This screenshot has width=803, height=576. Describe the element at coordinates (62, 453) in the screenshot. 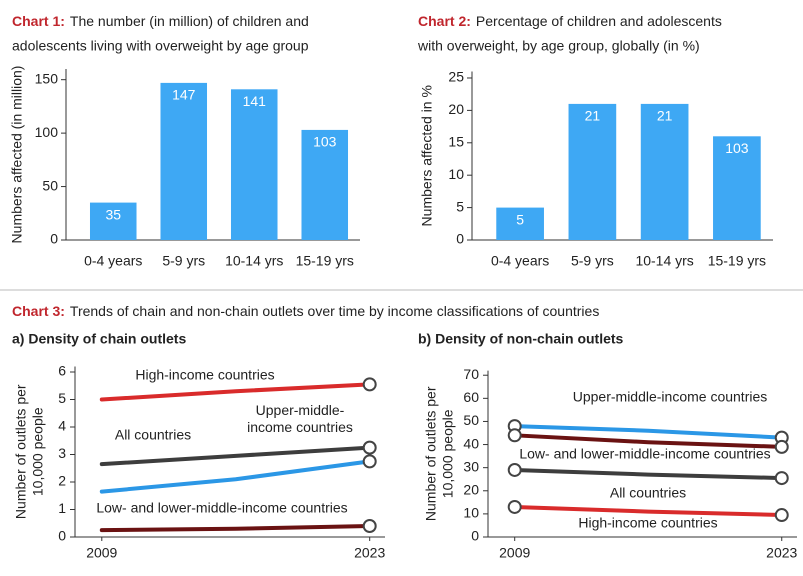

I see `y-tick-label: 3` at that location.